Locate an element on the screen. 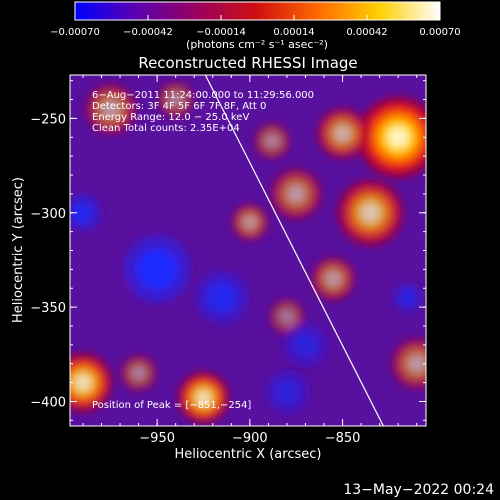 This screenshot has height=500, width=500. y-tick-label: −400 is located at coordinates (48, 402).